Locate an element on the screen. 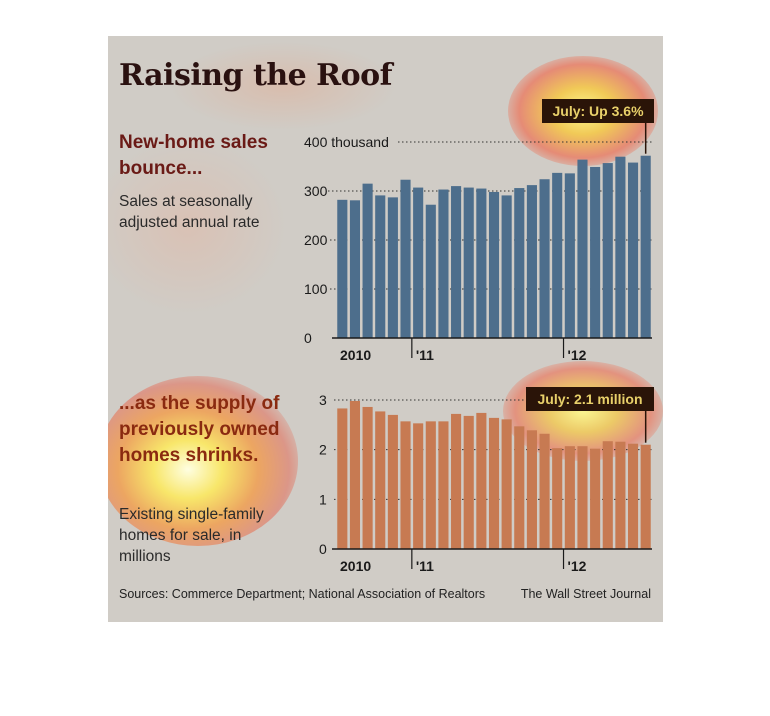 The height and width of the screenshot is (716, 770). supply-ytick-label: 1 is located at coordinates (323, 499).